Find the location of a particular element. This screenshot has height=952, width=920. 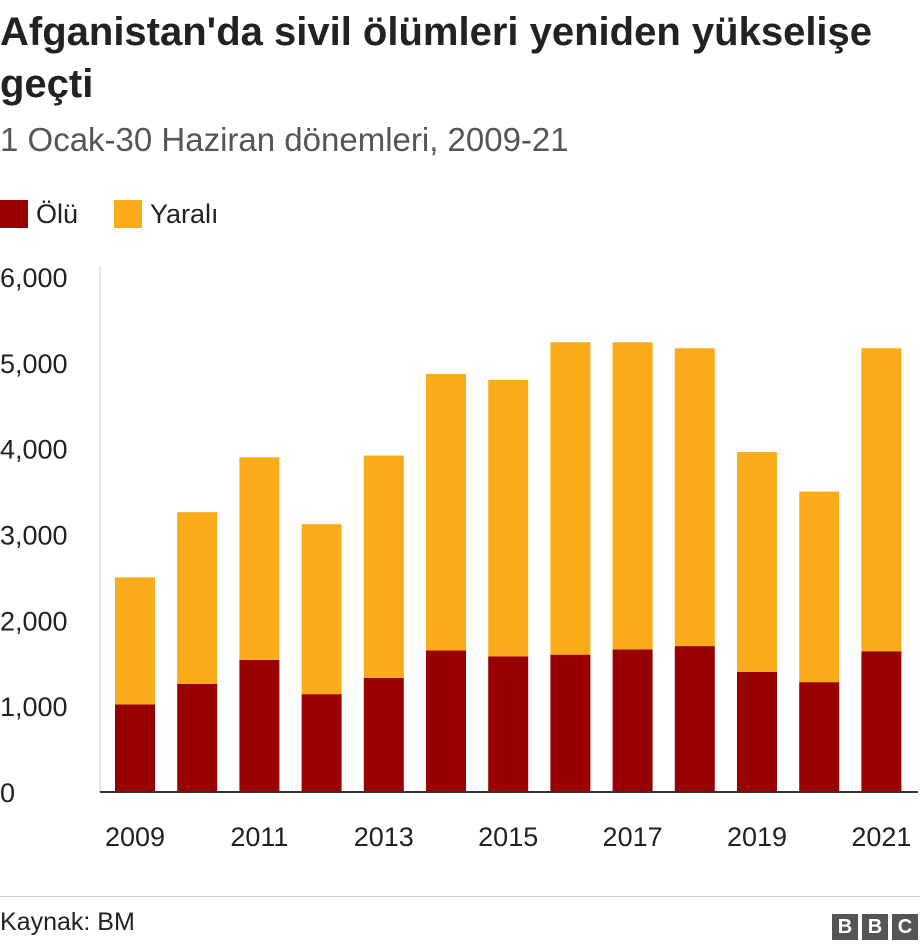

y-tick-label: 1,000 is located at coordinates (34, 707).